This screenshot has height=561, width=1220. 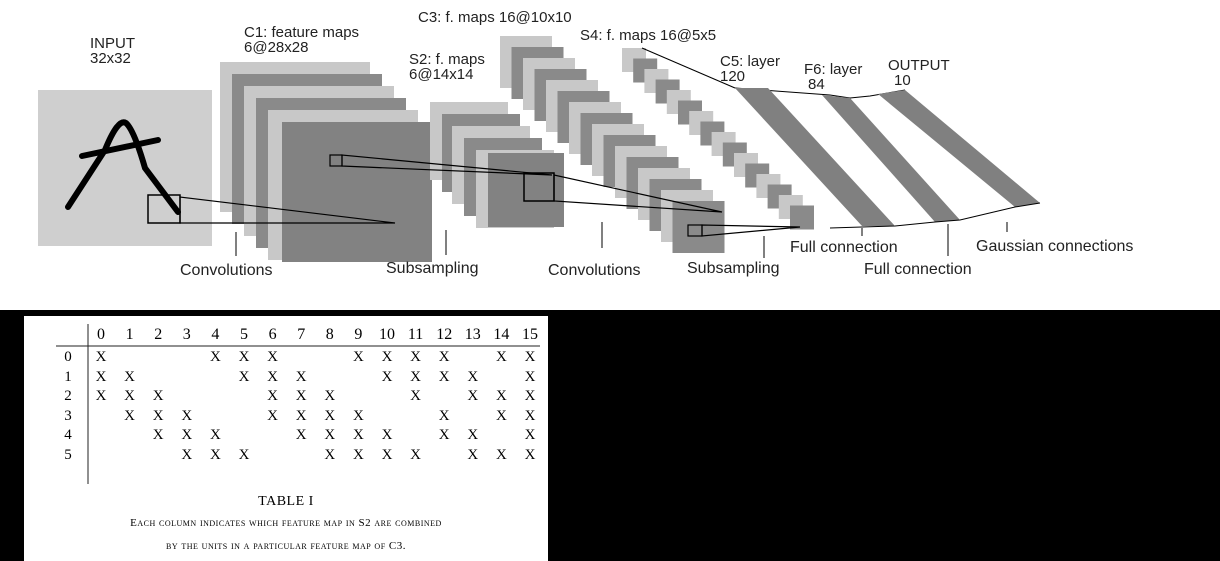 I want to click on table-row-header: 0, so click(x=68, y=357).